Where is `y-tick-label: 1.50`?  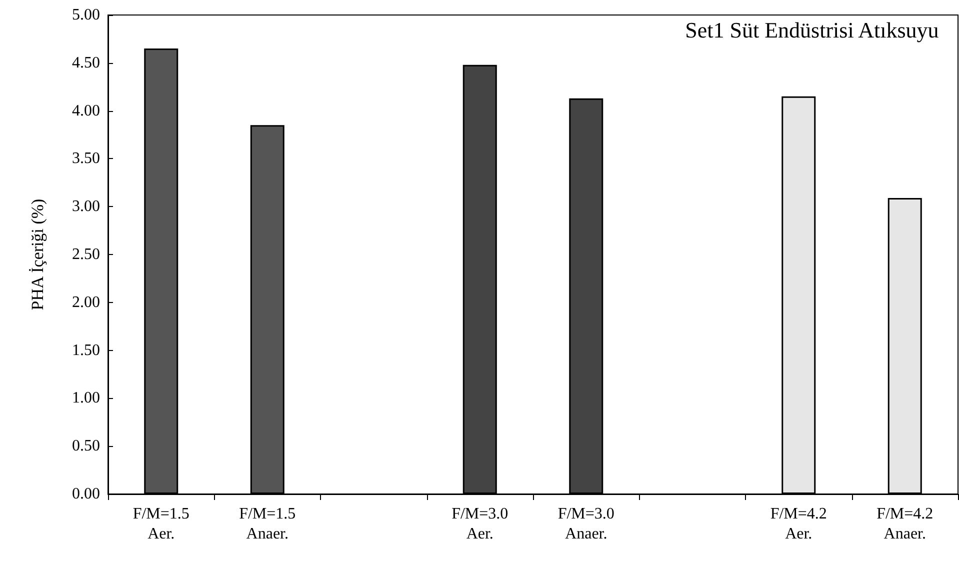 y-tick-label: 1.50 is located at coordinates (86, 350).